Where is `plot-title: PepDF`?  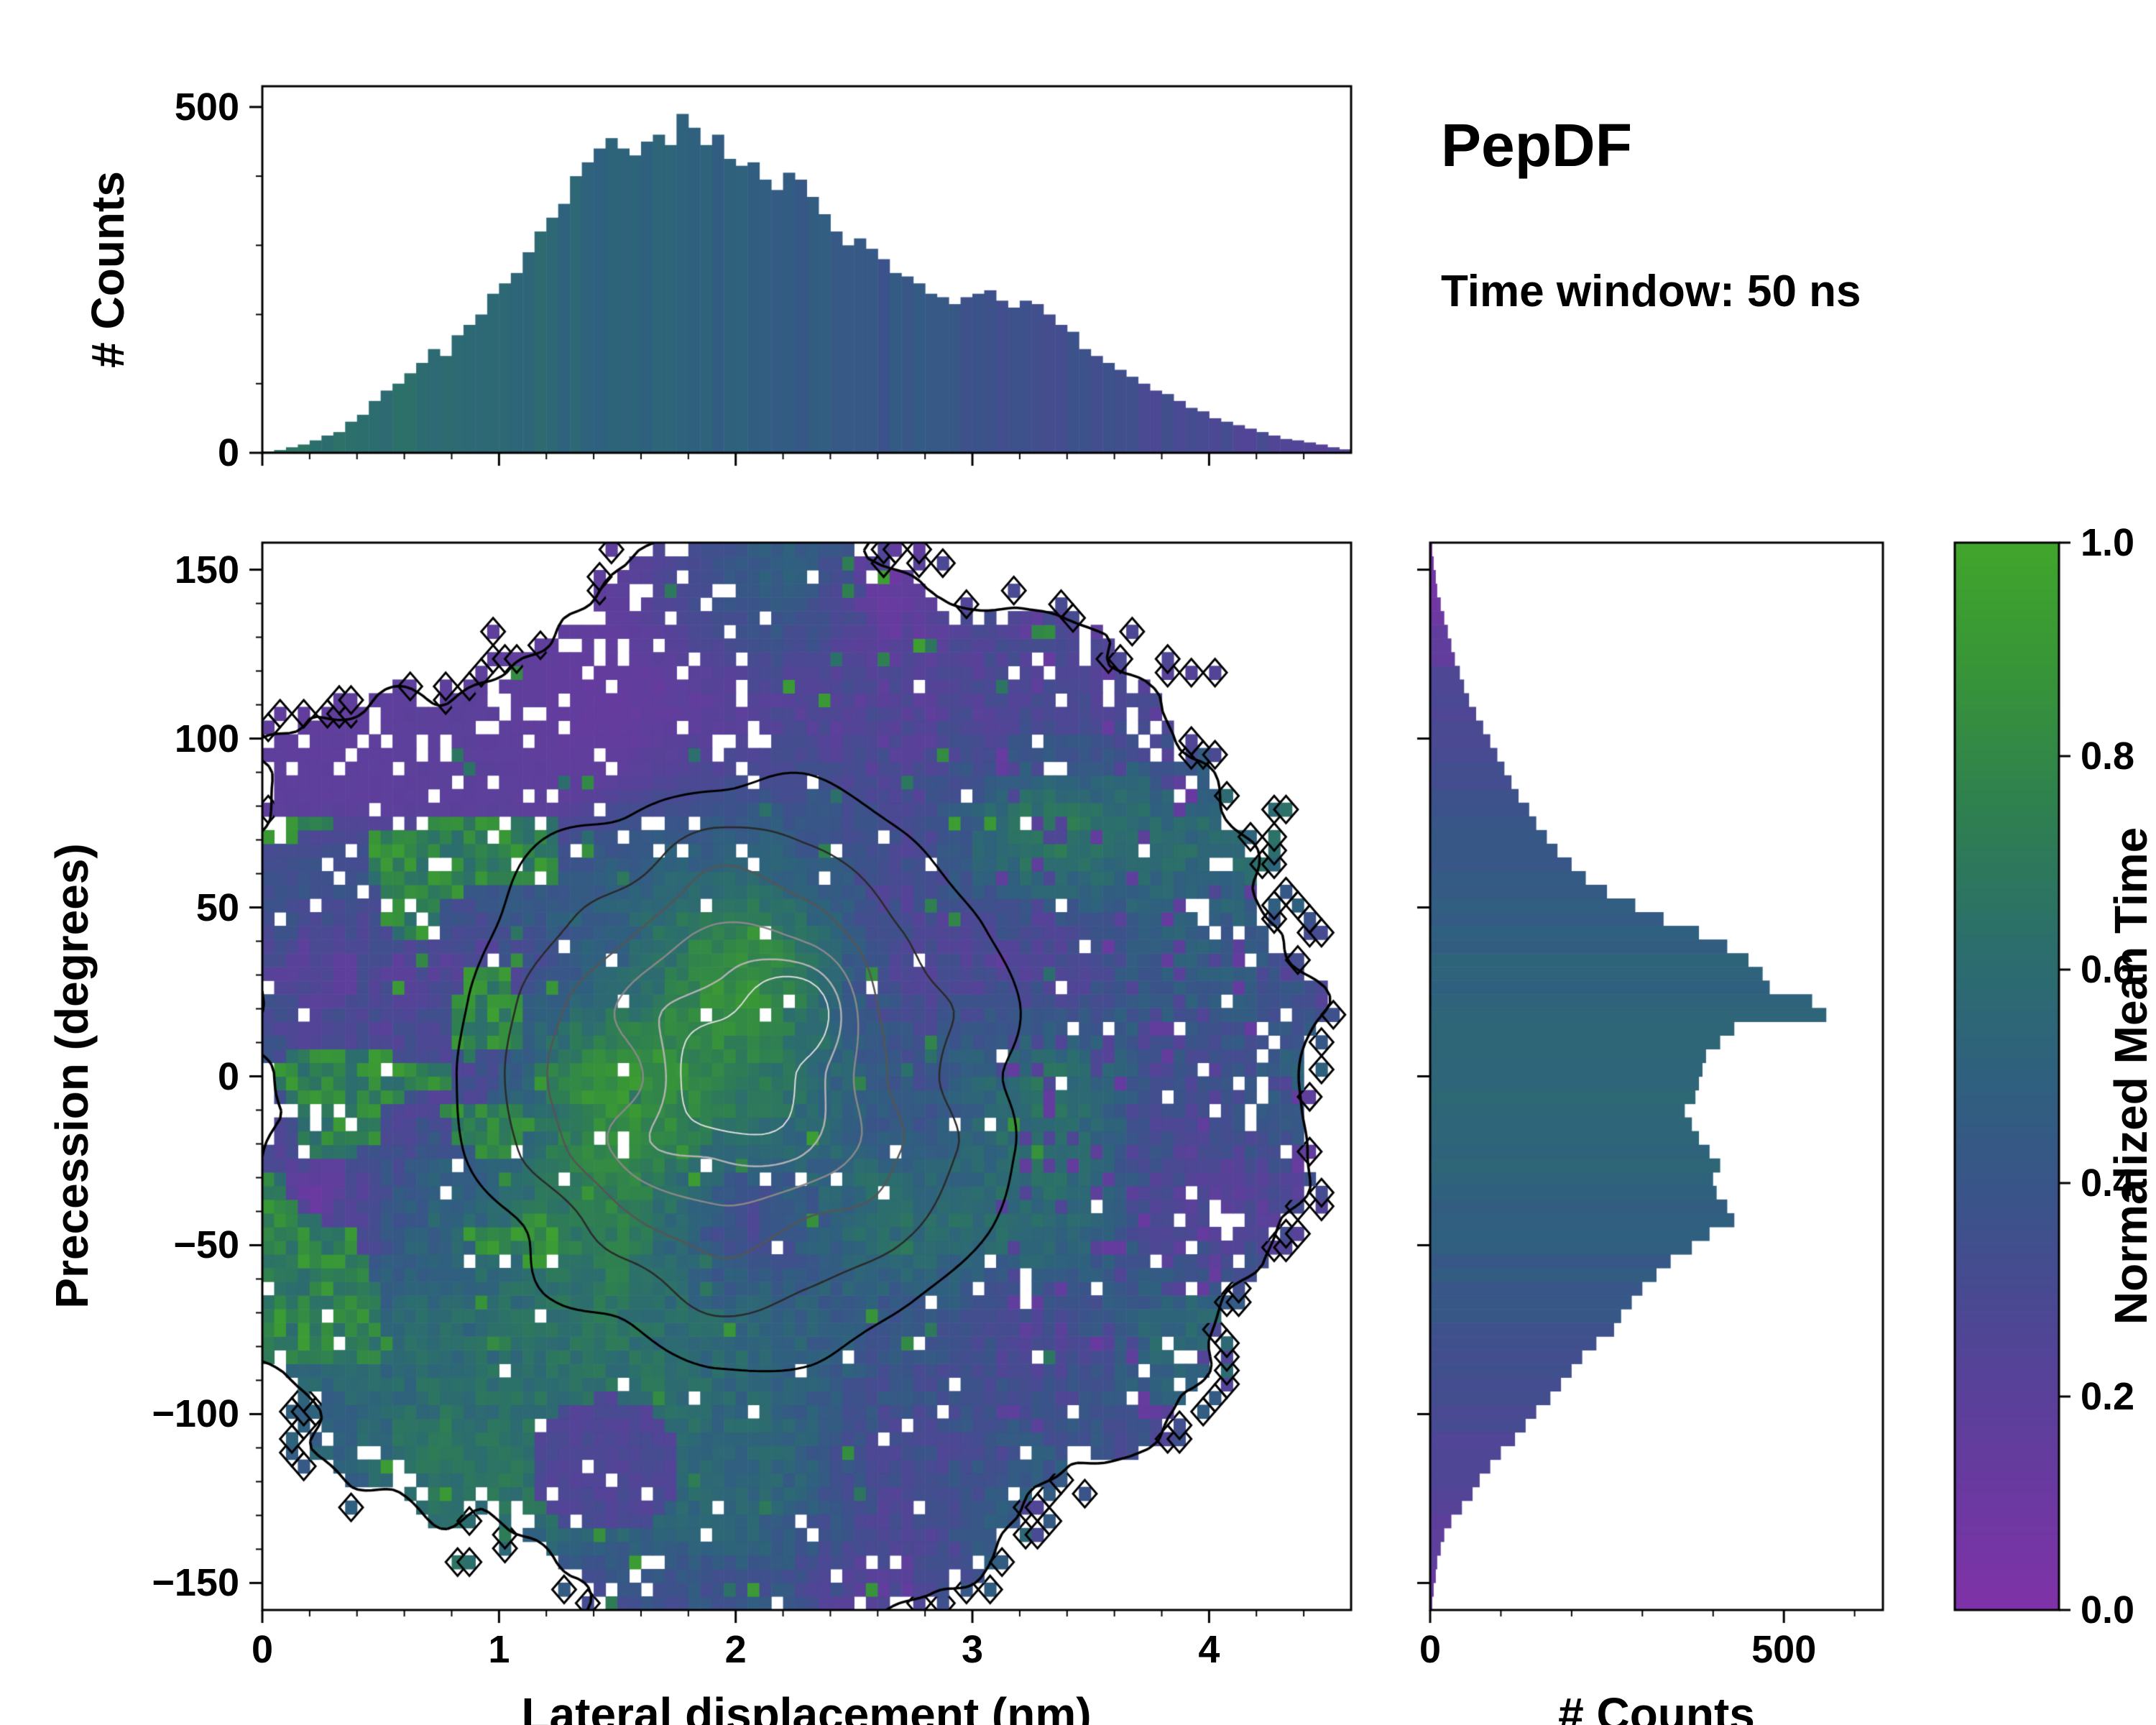
plot-title: PepDF is located at coordinates (1537, 145).